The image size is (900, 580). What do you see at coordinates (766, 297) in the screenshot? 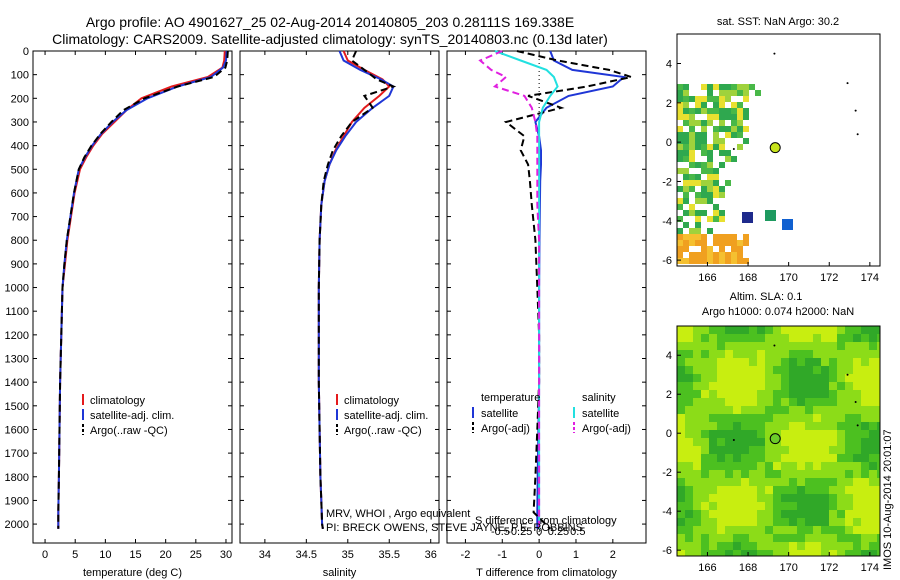
I see `sla-map-title: Altim. SLA: 0.1` at bounding box center [766, 297].